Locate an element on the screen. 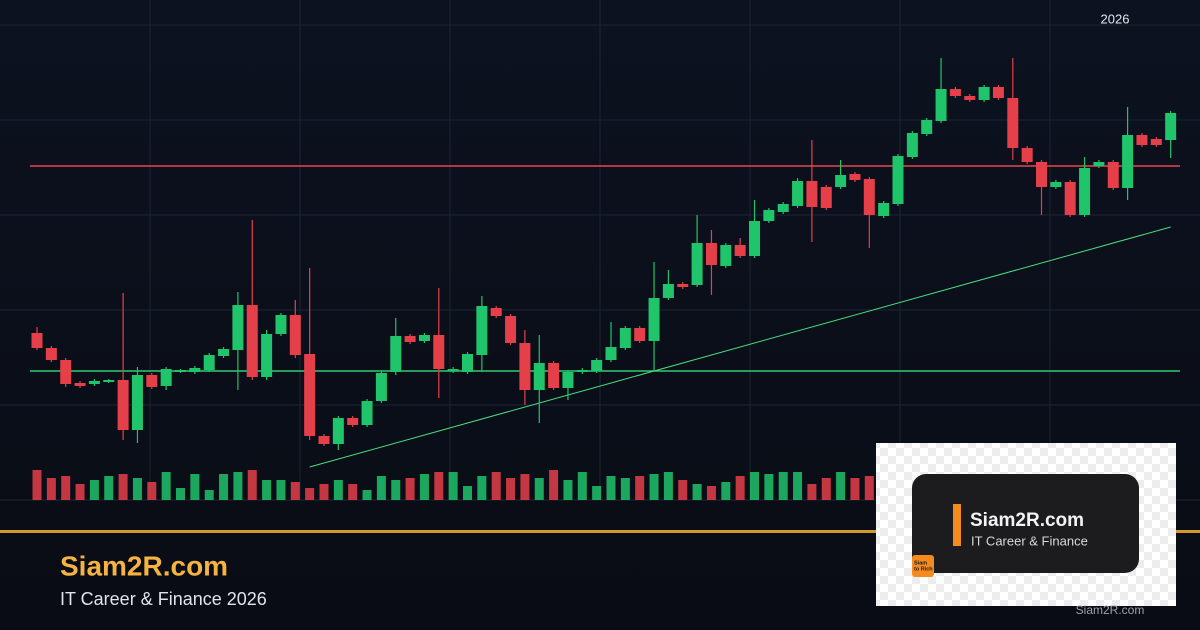 Image resolution: width=1200 pixels, height=630 pixels. brand-title: Siam2R.com is located at coordinates (144, 565).